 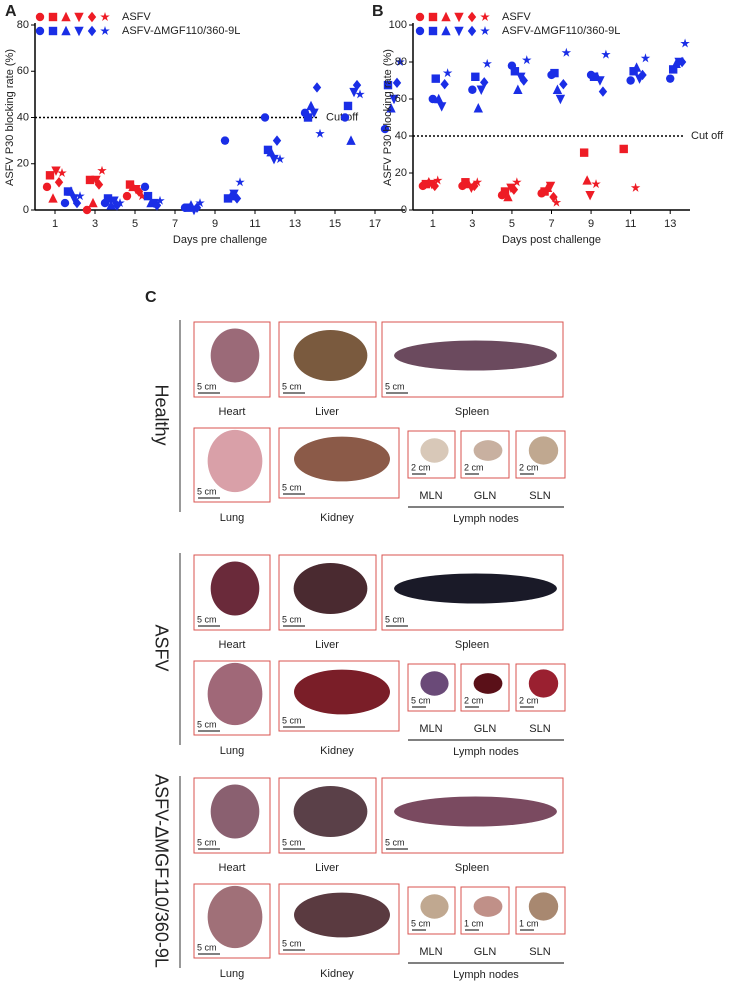 What do you see at coordinates (707, 136) in the screenshot?
I see `cutoff-label: Cut off` at bounding box center [707, 136].